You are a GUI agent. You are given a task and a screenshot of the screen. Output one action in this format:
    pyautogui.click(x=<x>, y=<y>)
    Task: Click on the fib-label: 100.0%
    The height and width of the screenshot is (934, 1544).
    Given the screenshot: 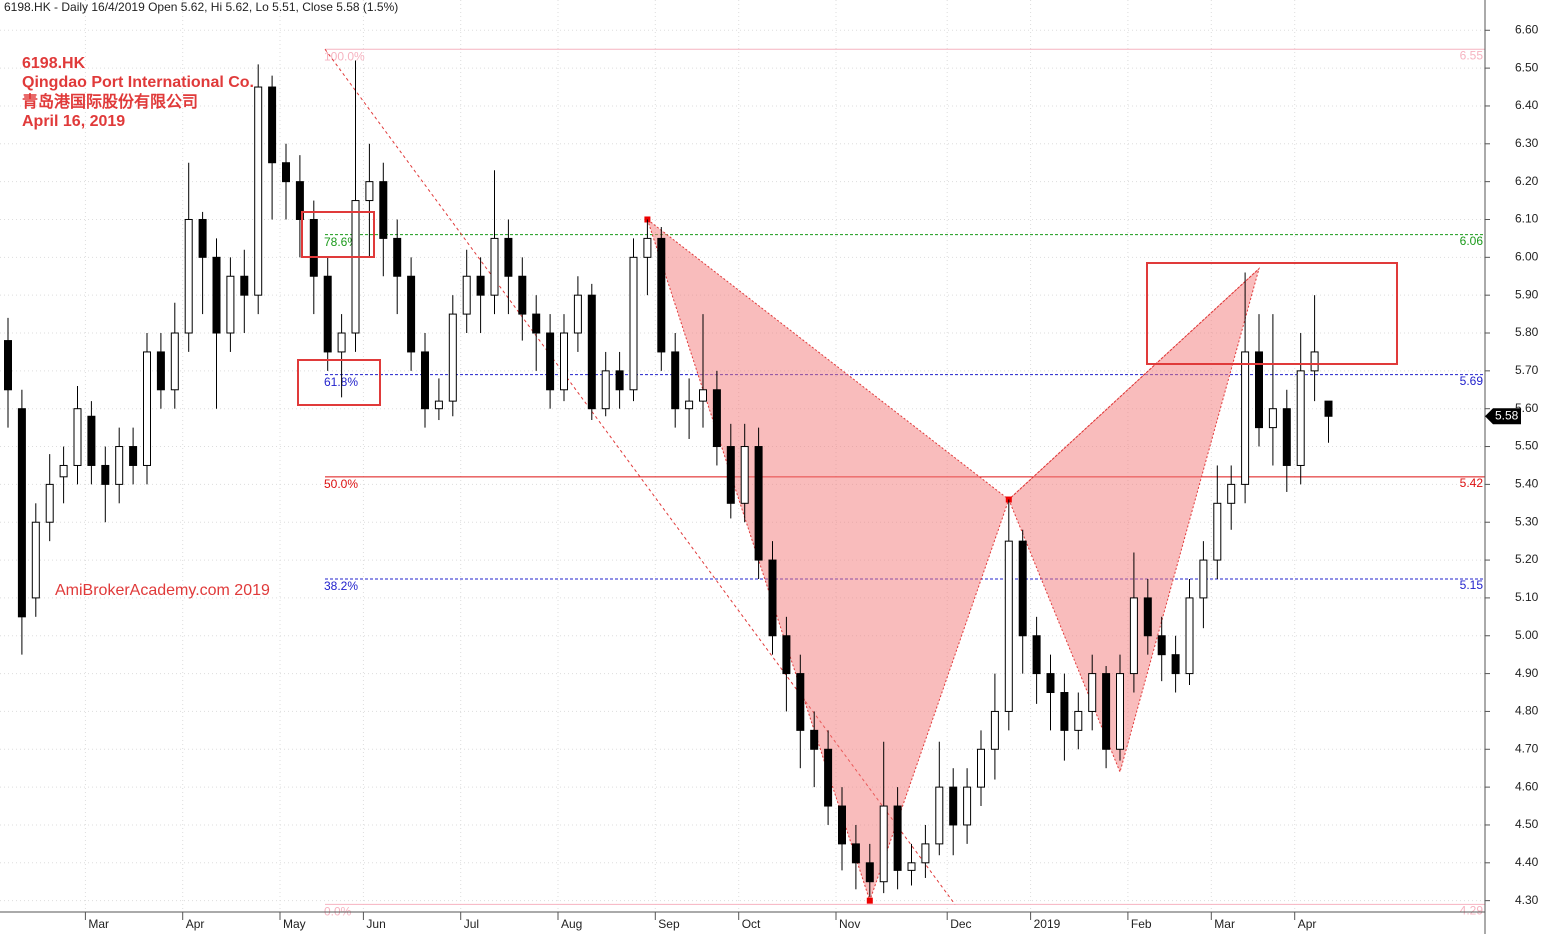 What is the action you would take?
    pyautogui.click(x=344, y=56)
    